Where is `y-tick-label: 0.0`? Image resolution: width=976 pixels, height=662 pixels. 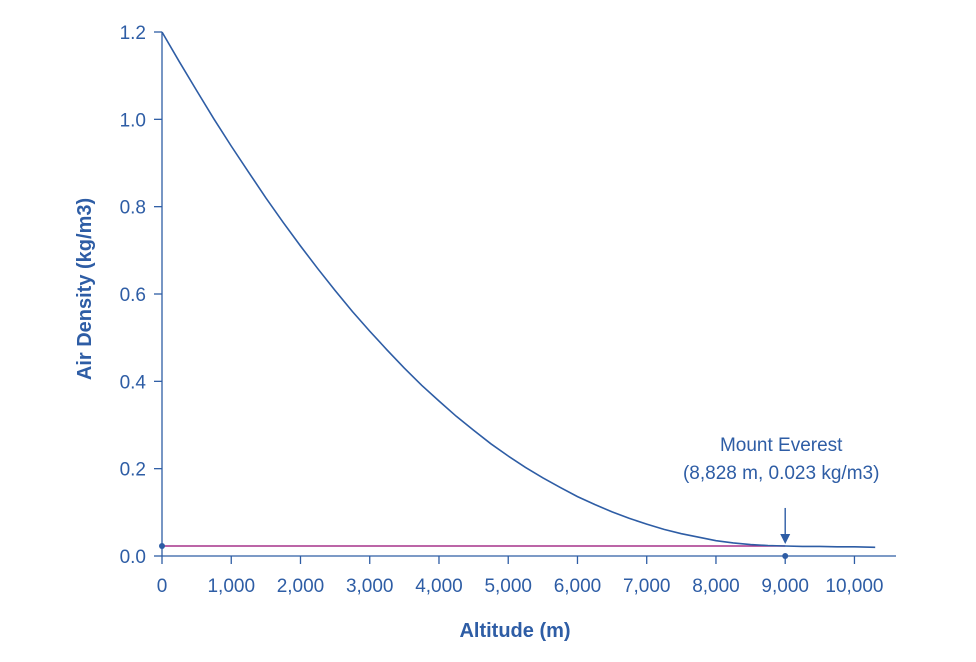 y-tick-label: 0.0 is located at coordinates (133, 557).